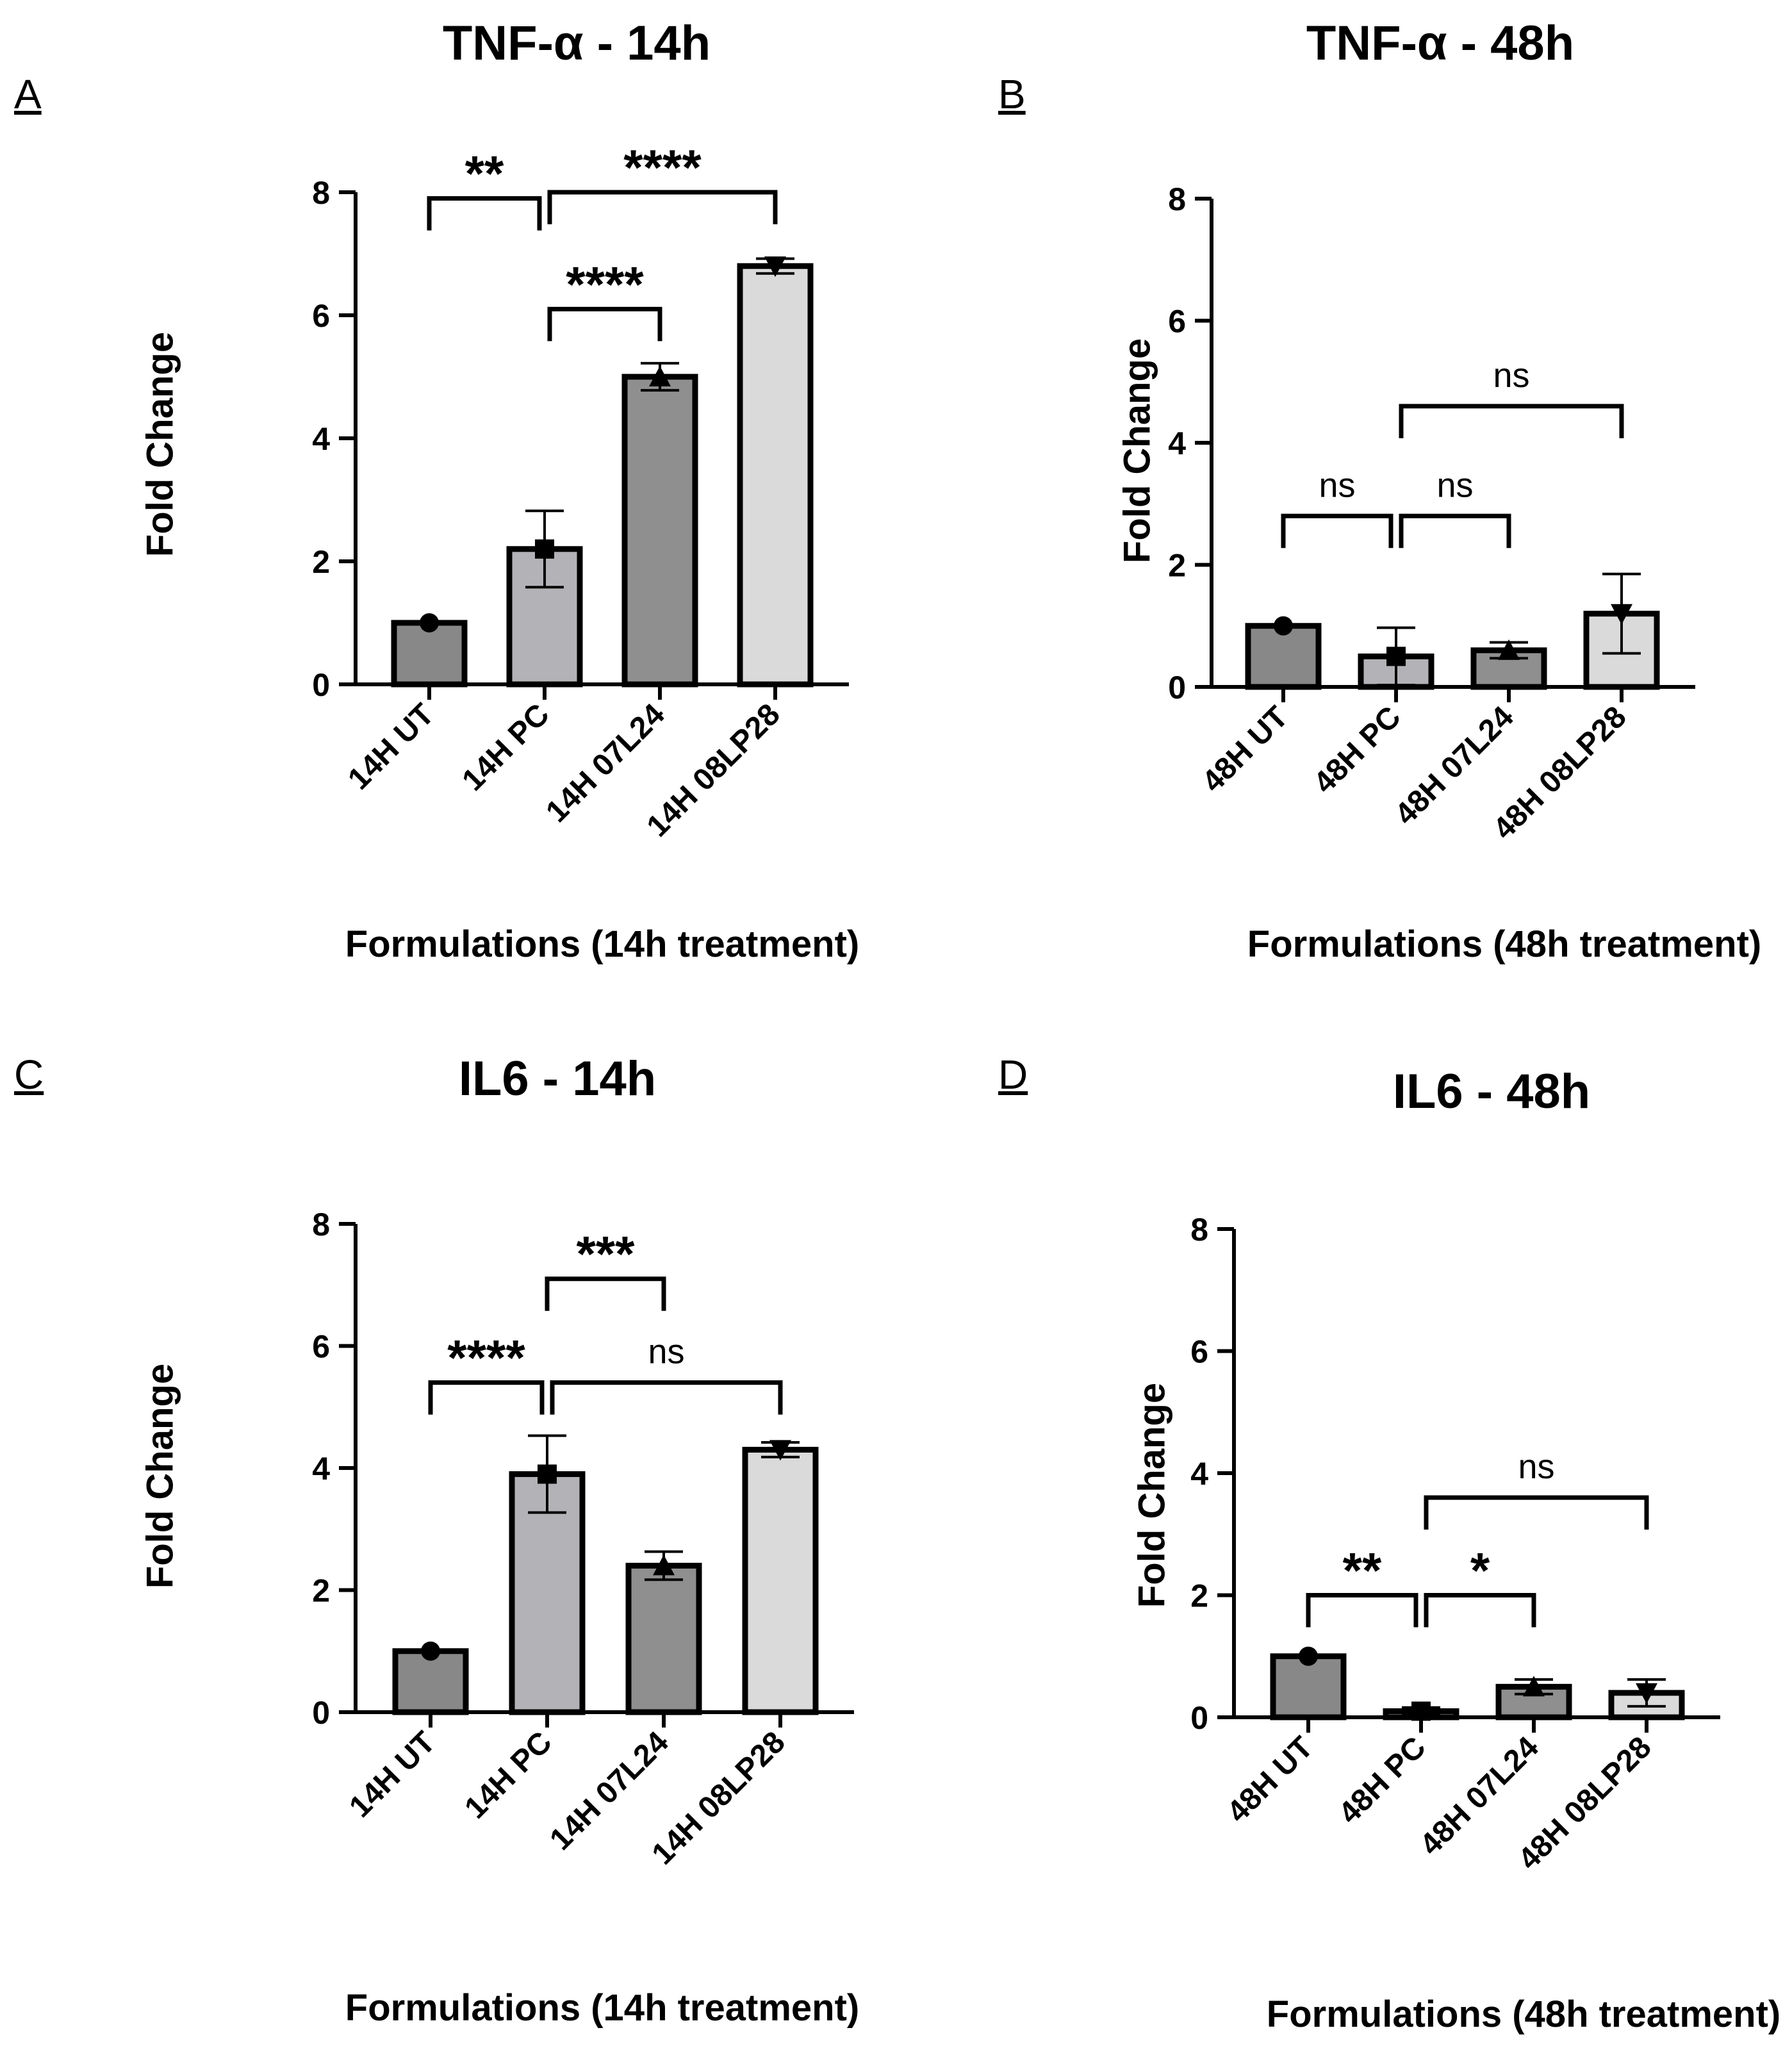  I want to click on significance-label-d-2: ns, so click(1536, 1467).